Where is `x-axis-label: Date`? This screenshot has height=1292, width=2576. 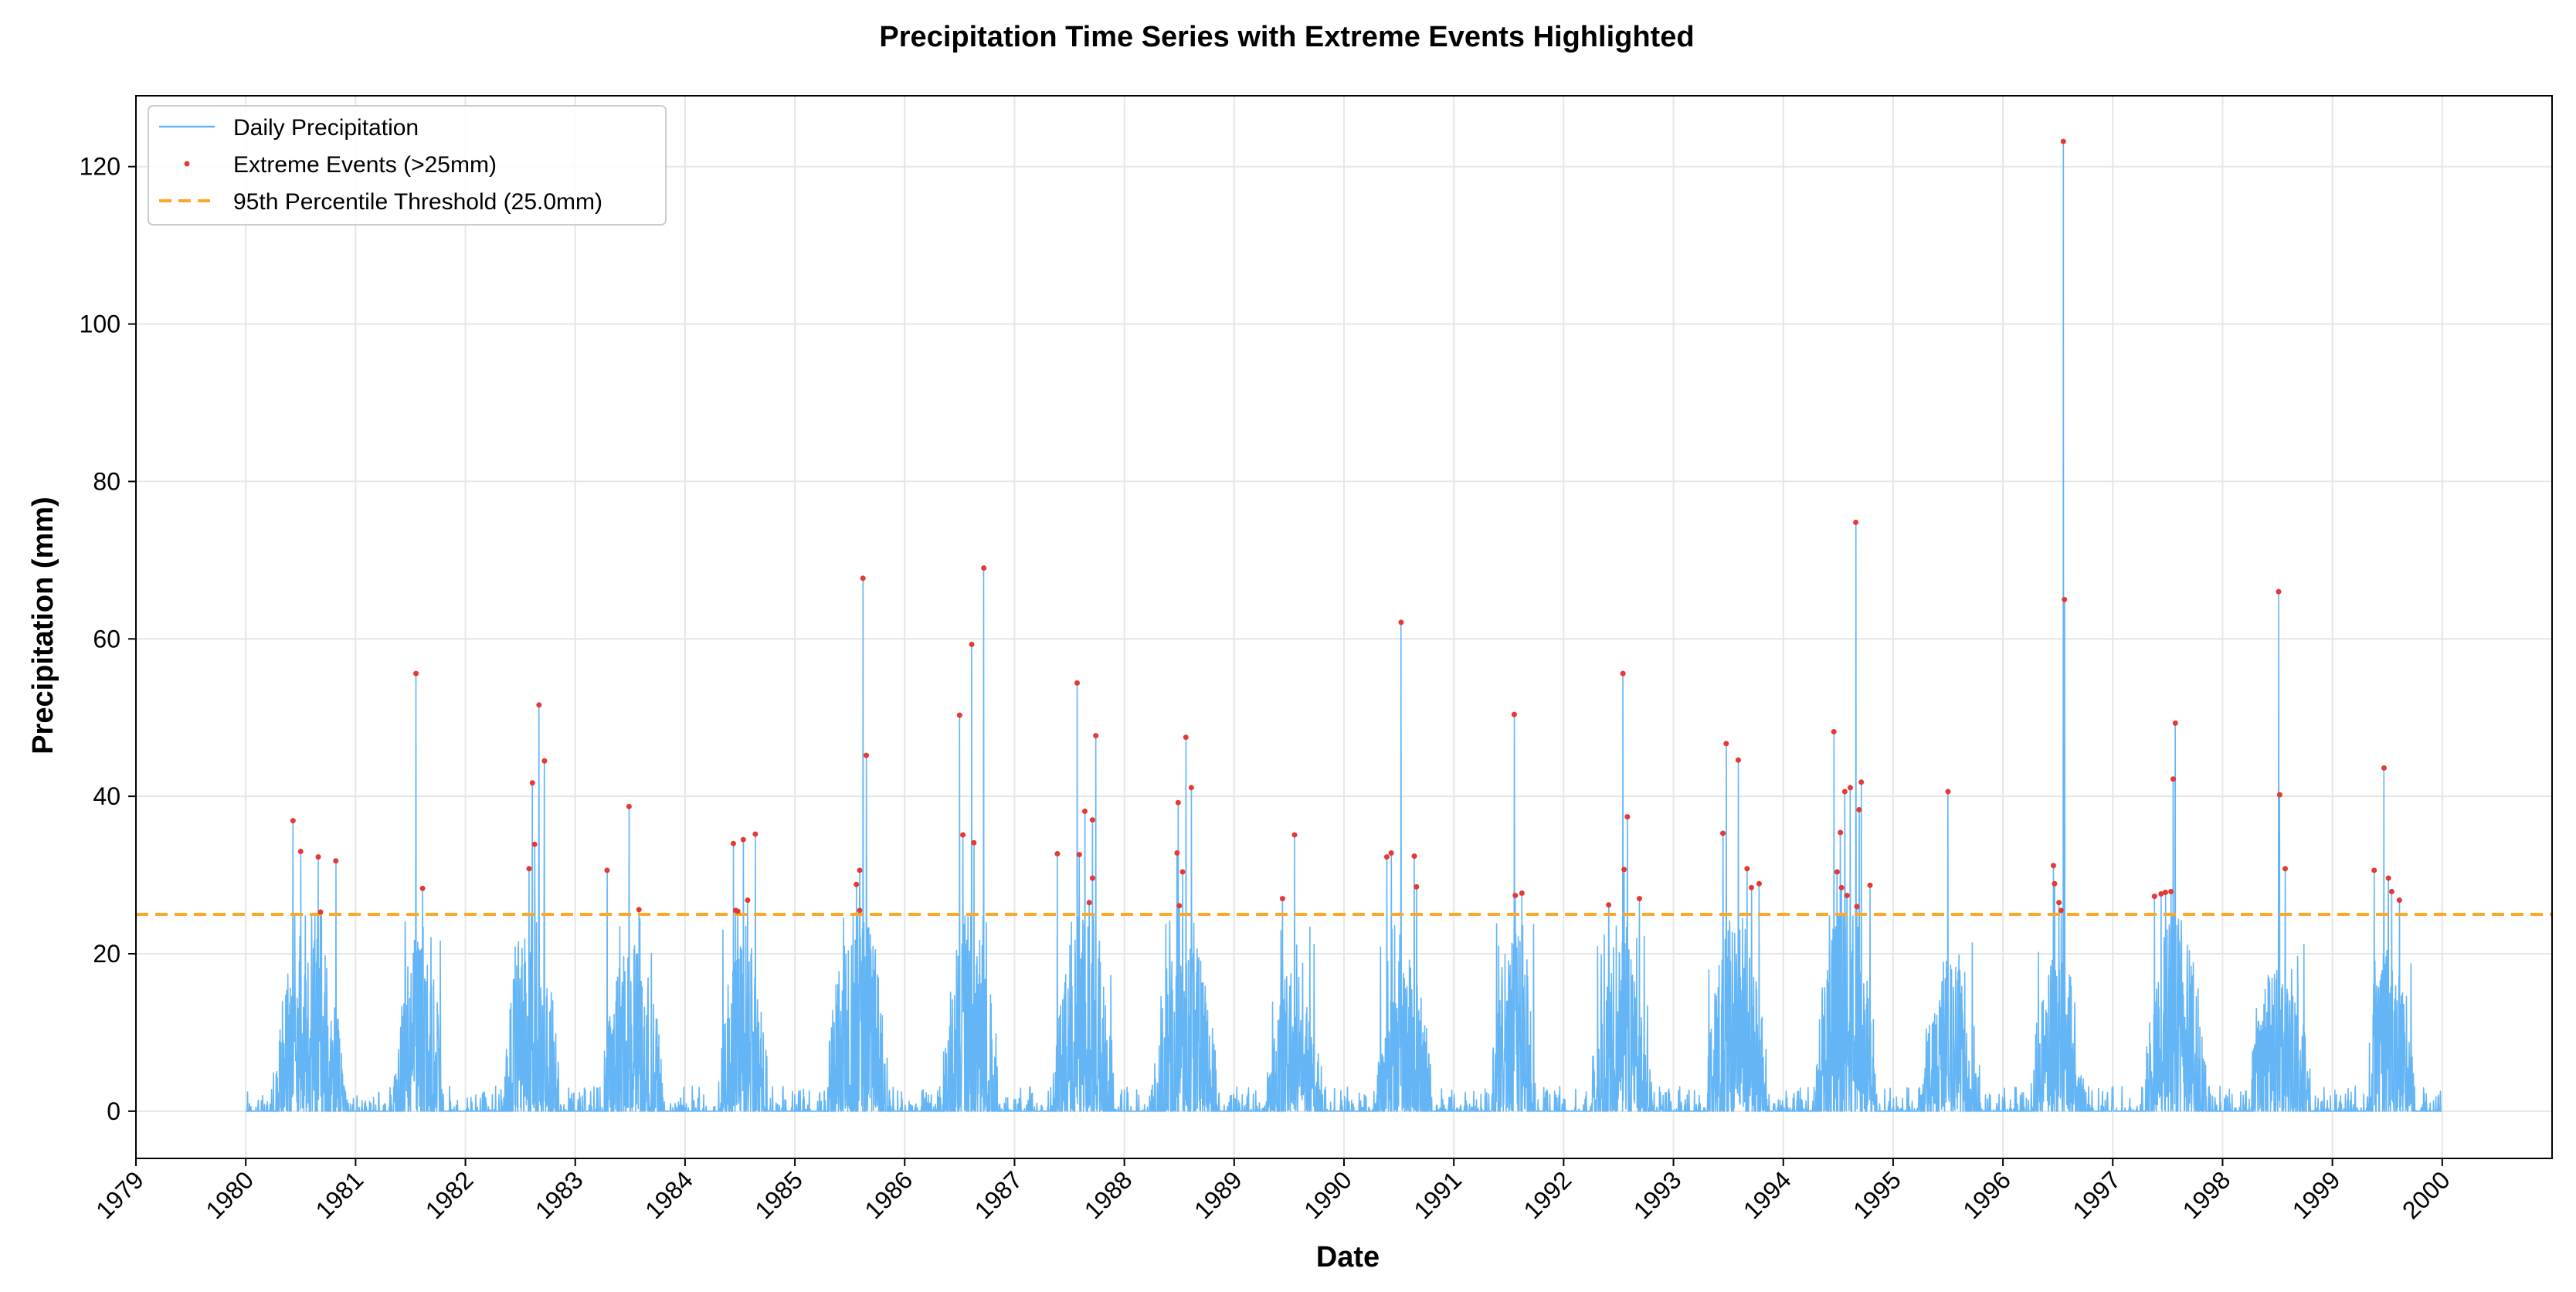
x-axis-label: Date is located at coordinates (1348, 1257).